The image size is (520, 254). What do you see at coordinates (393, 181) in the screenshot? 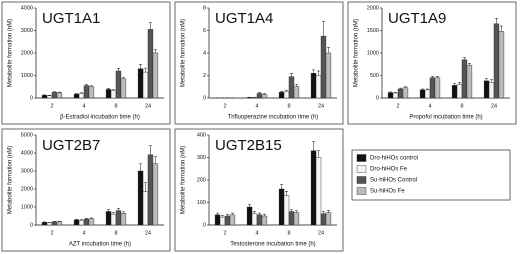
I see `legend-label: Su-hiHOs Control` at bounding box center [393, 181].